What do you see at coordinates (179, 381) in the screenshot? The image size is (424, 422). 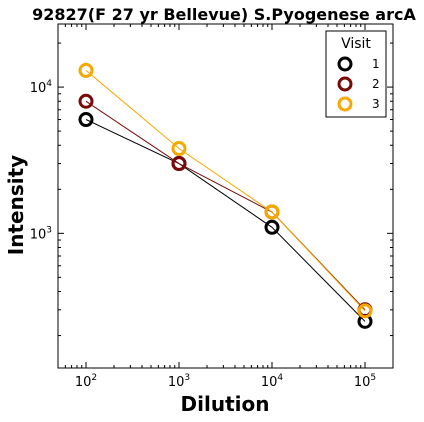 I see `x-tick-label: 10³` at bounding box center [179, 381].